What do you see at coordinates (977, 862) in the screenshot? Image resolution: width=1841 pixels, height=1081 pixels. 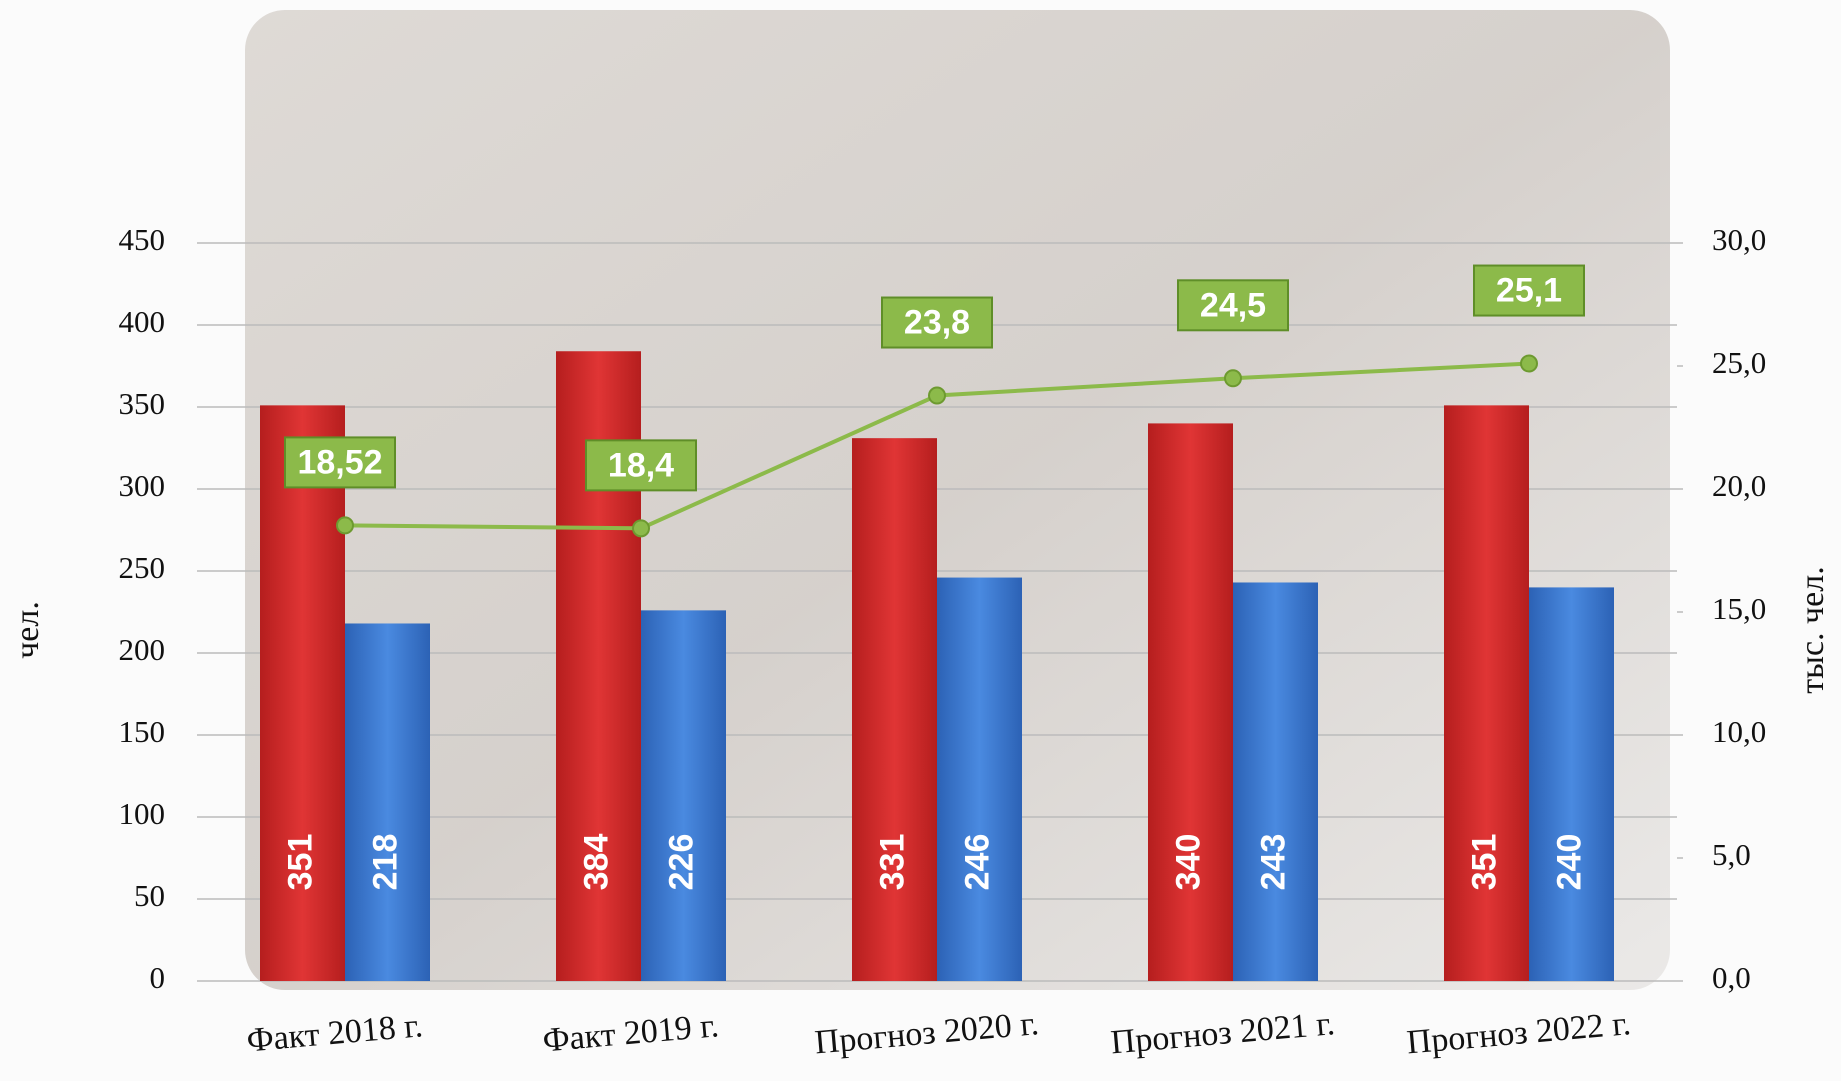 I see `bar-value-label: 246` at bounding box center [977, 862].